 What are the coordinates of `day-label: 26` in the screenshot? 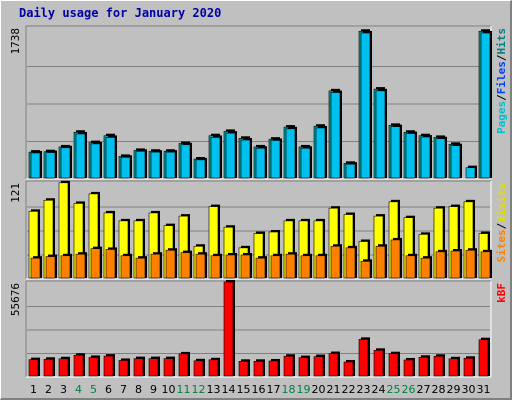 It's located at (409, 389).